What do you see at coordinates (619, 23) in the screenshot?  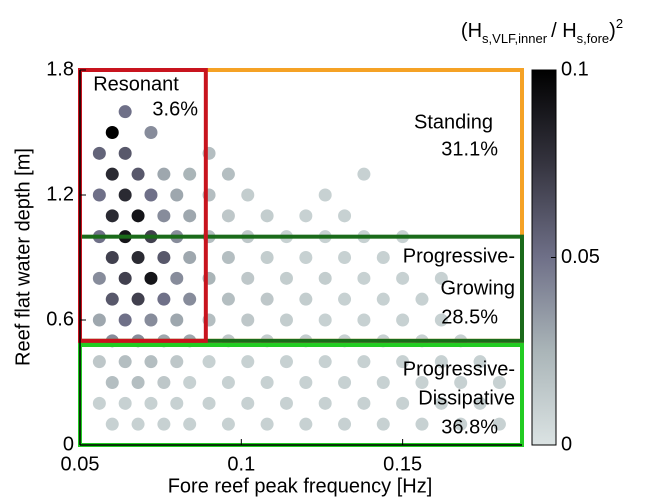 I see `colorbar-title-part: 2` at bounding box center [619, 23].